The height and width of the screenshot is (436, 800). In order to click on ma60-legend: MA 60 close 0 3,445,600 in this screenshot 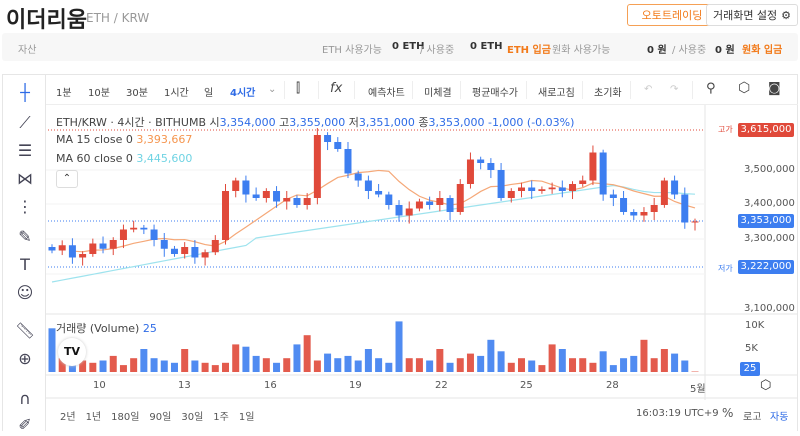, I will do `click(124, 158)`.